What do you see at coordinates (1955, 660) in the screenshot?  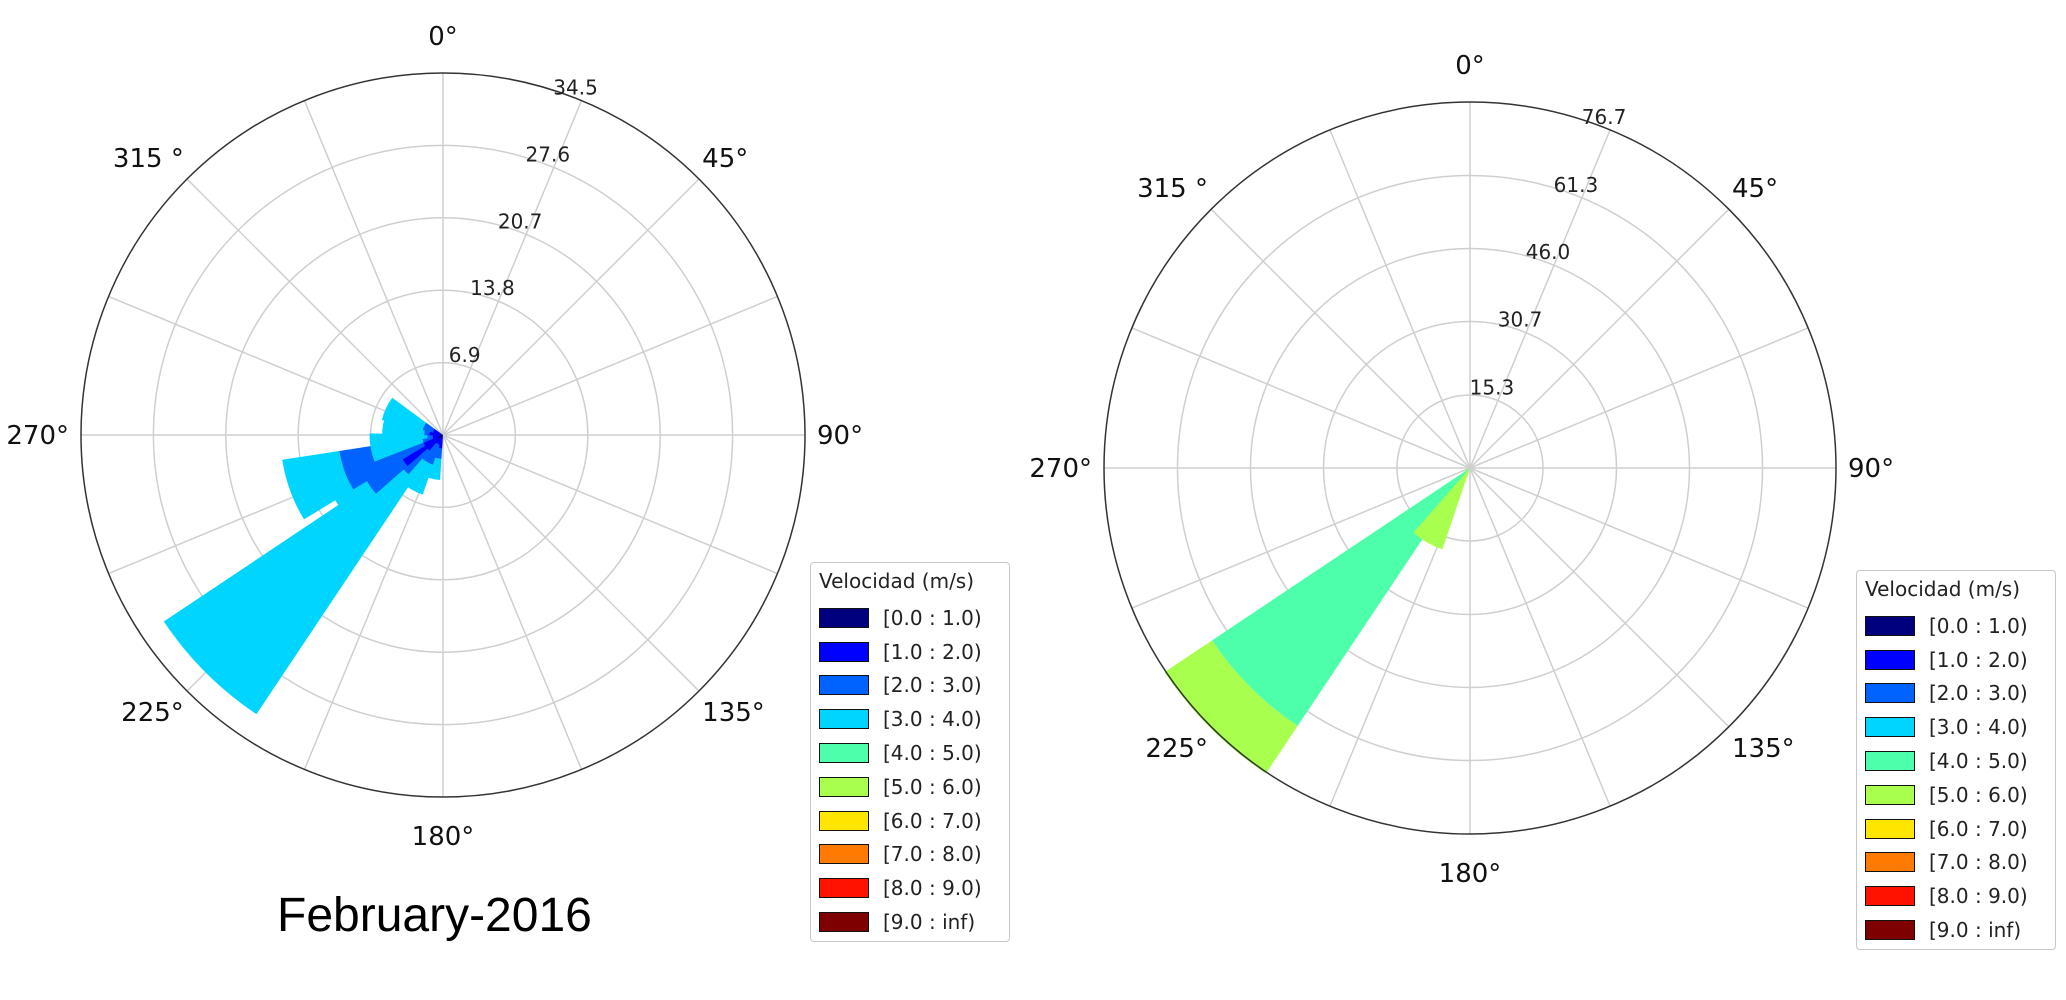 I see `legend-item: [1.0 : 2.0)` at bounding box center [1955, 660].